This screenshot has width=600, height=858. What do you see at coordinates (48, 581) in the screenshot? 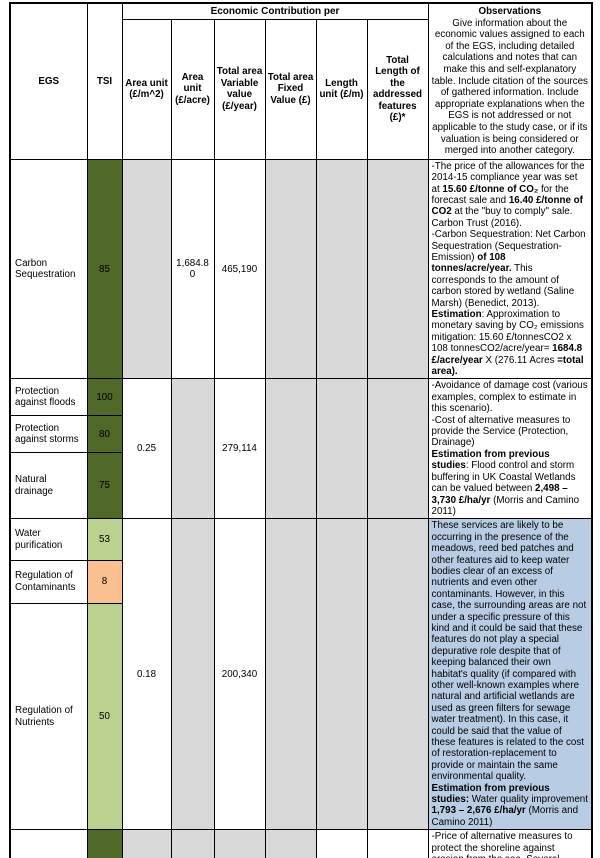
I see `egs-cell-regulation-contaminants: Regulation of Contaminants` at bounding box center [48, 581].